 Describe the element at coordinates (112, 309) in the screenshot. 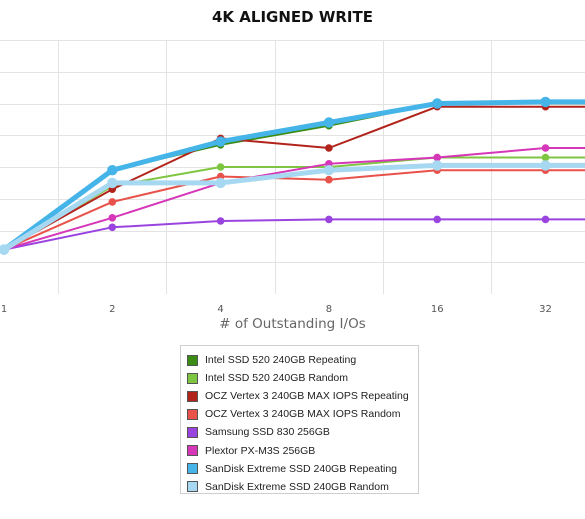

I see `x-tick-label: 2` at that location.